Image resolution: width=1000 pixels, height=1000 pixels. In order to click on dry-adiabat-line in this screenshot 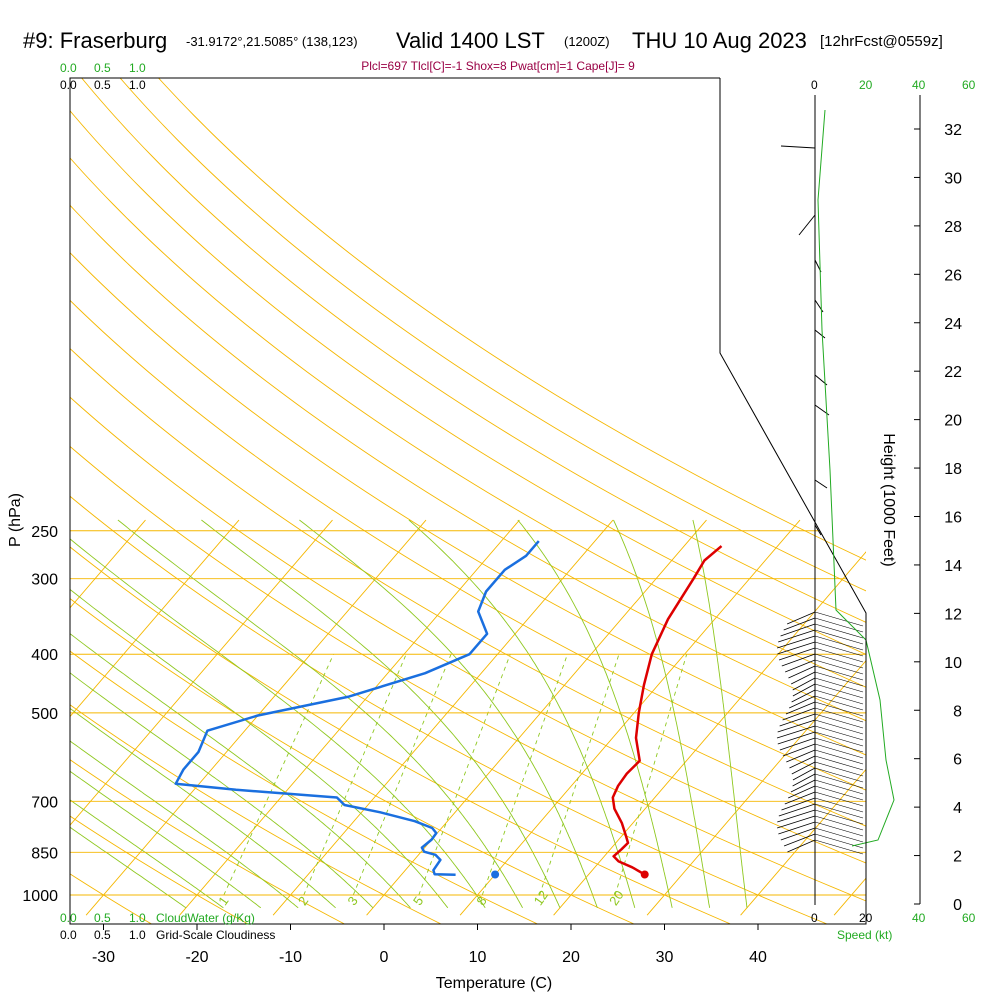, I will do `click(208, 841)`.